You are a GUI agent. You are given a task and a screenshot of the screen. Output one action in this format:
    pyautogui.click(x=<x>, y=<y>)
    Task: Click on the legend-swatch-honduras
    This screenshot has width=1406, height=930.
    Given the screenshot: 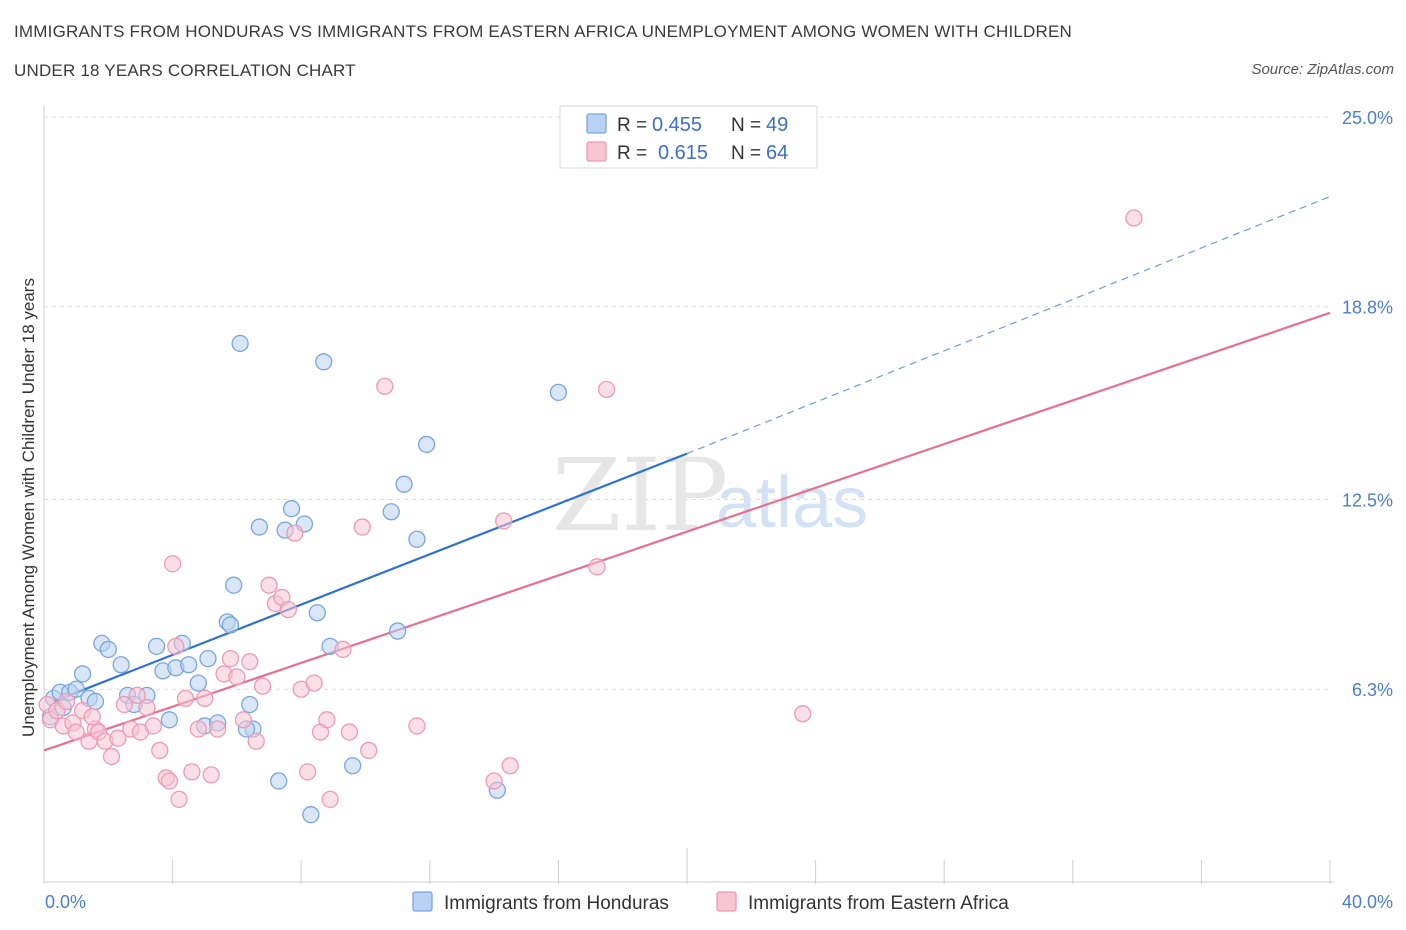 What is the action you would take?
    pyautogui.click(x=596, y=123)
    